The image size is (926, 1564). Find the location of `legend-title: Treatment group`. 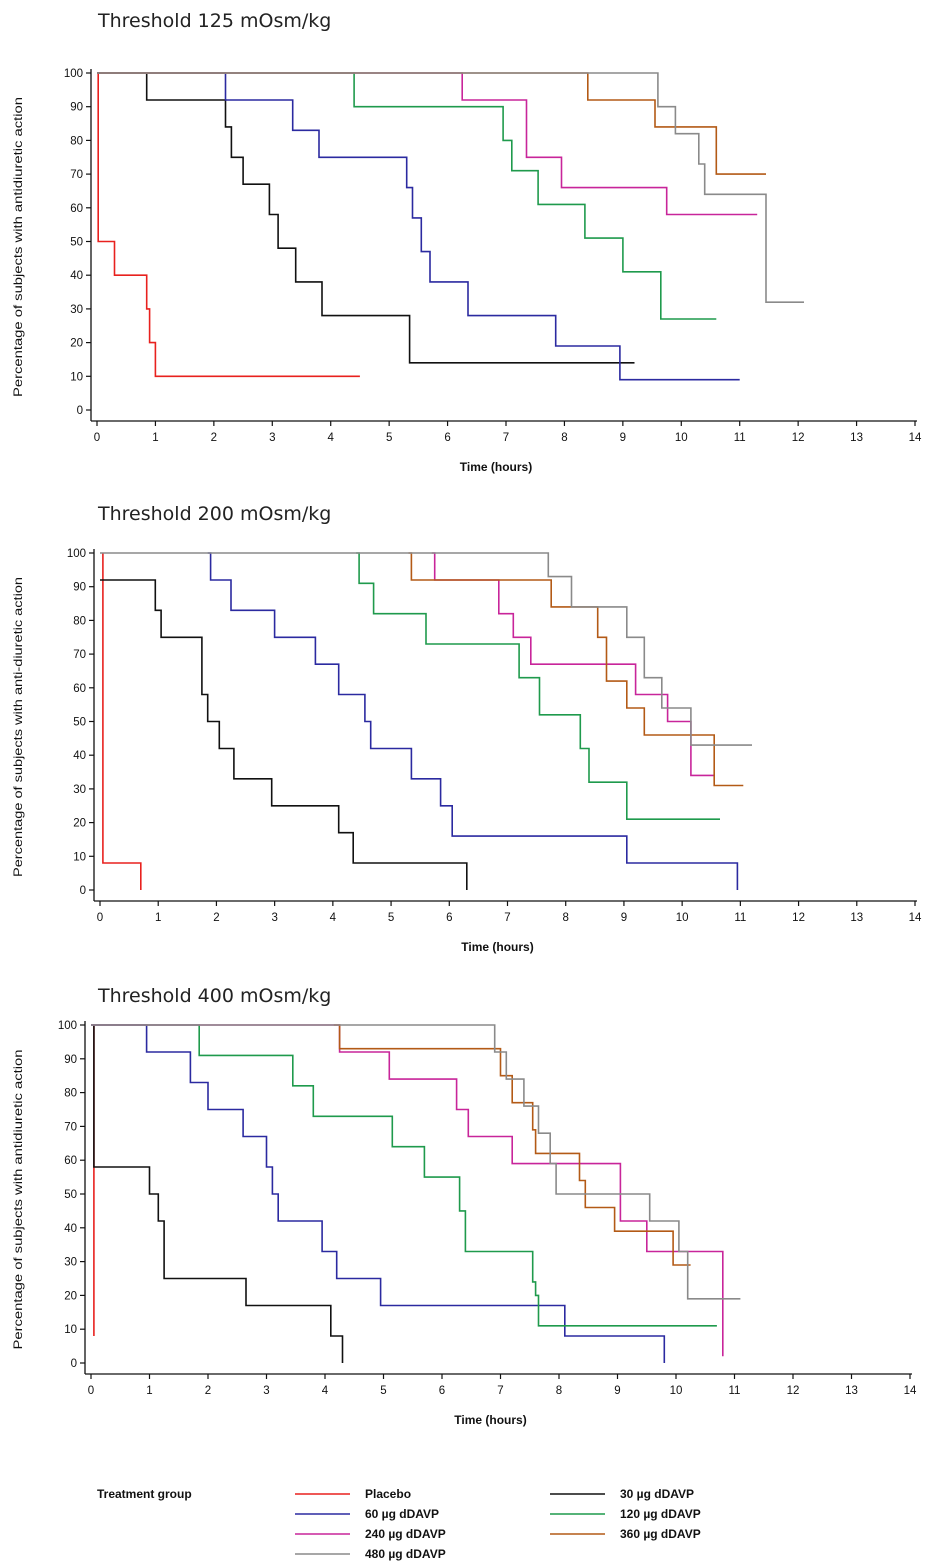

legend-title: Treatment group is located at coordinates (144, 1494).